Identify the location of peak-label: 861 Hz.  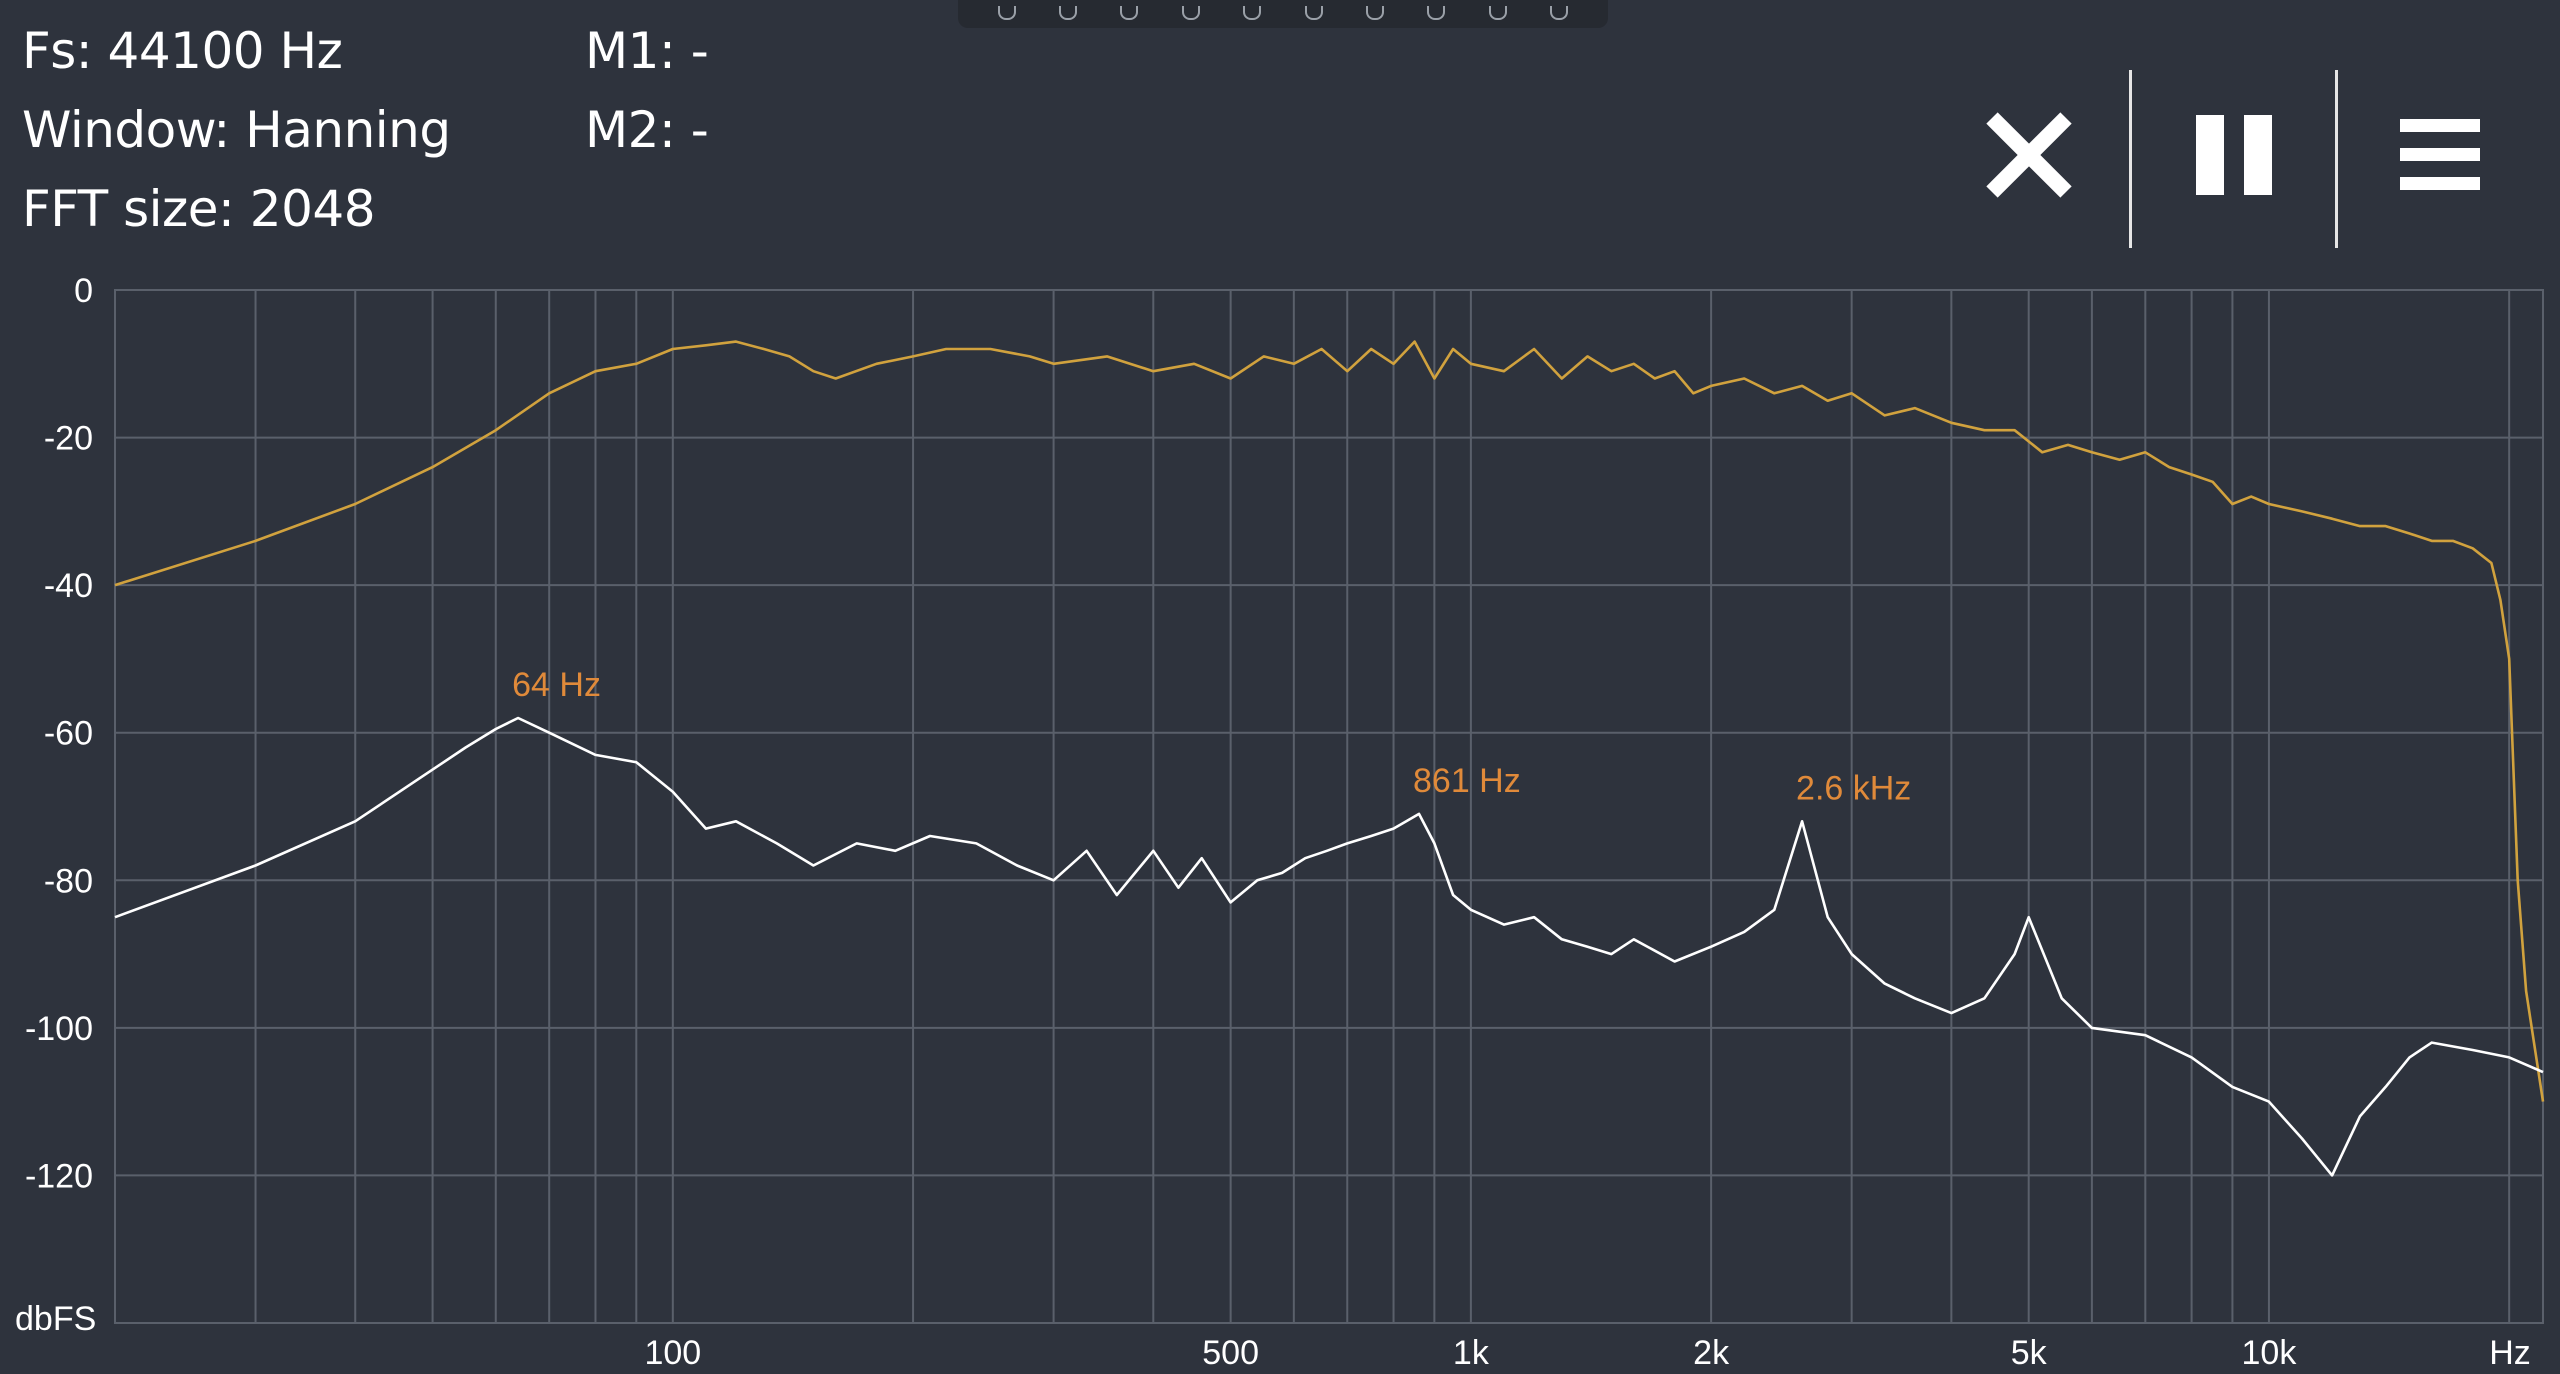
(1467, 781).